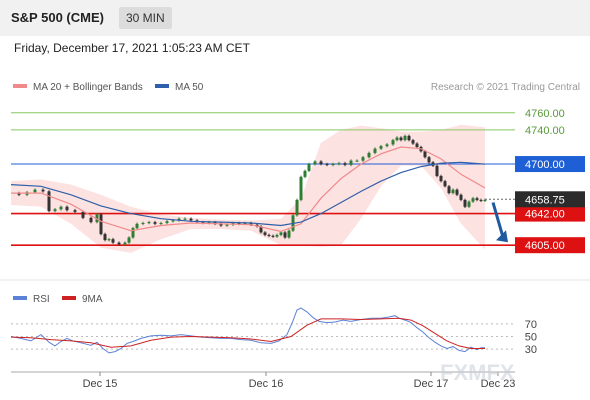 This screenshot has height=400, width=590. What do you see at coordinates (57, 17) in the screenshot?
I see `instrument-title: S&P 500 (CME)` at bounding box center [57, 17].